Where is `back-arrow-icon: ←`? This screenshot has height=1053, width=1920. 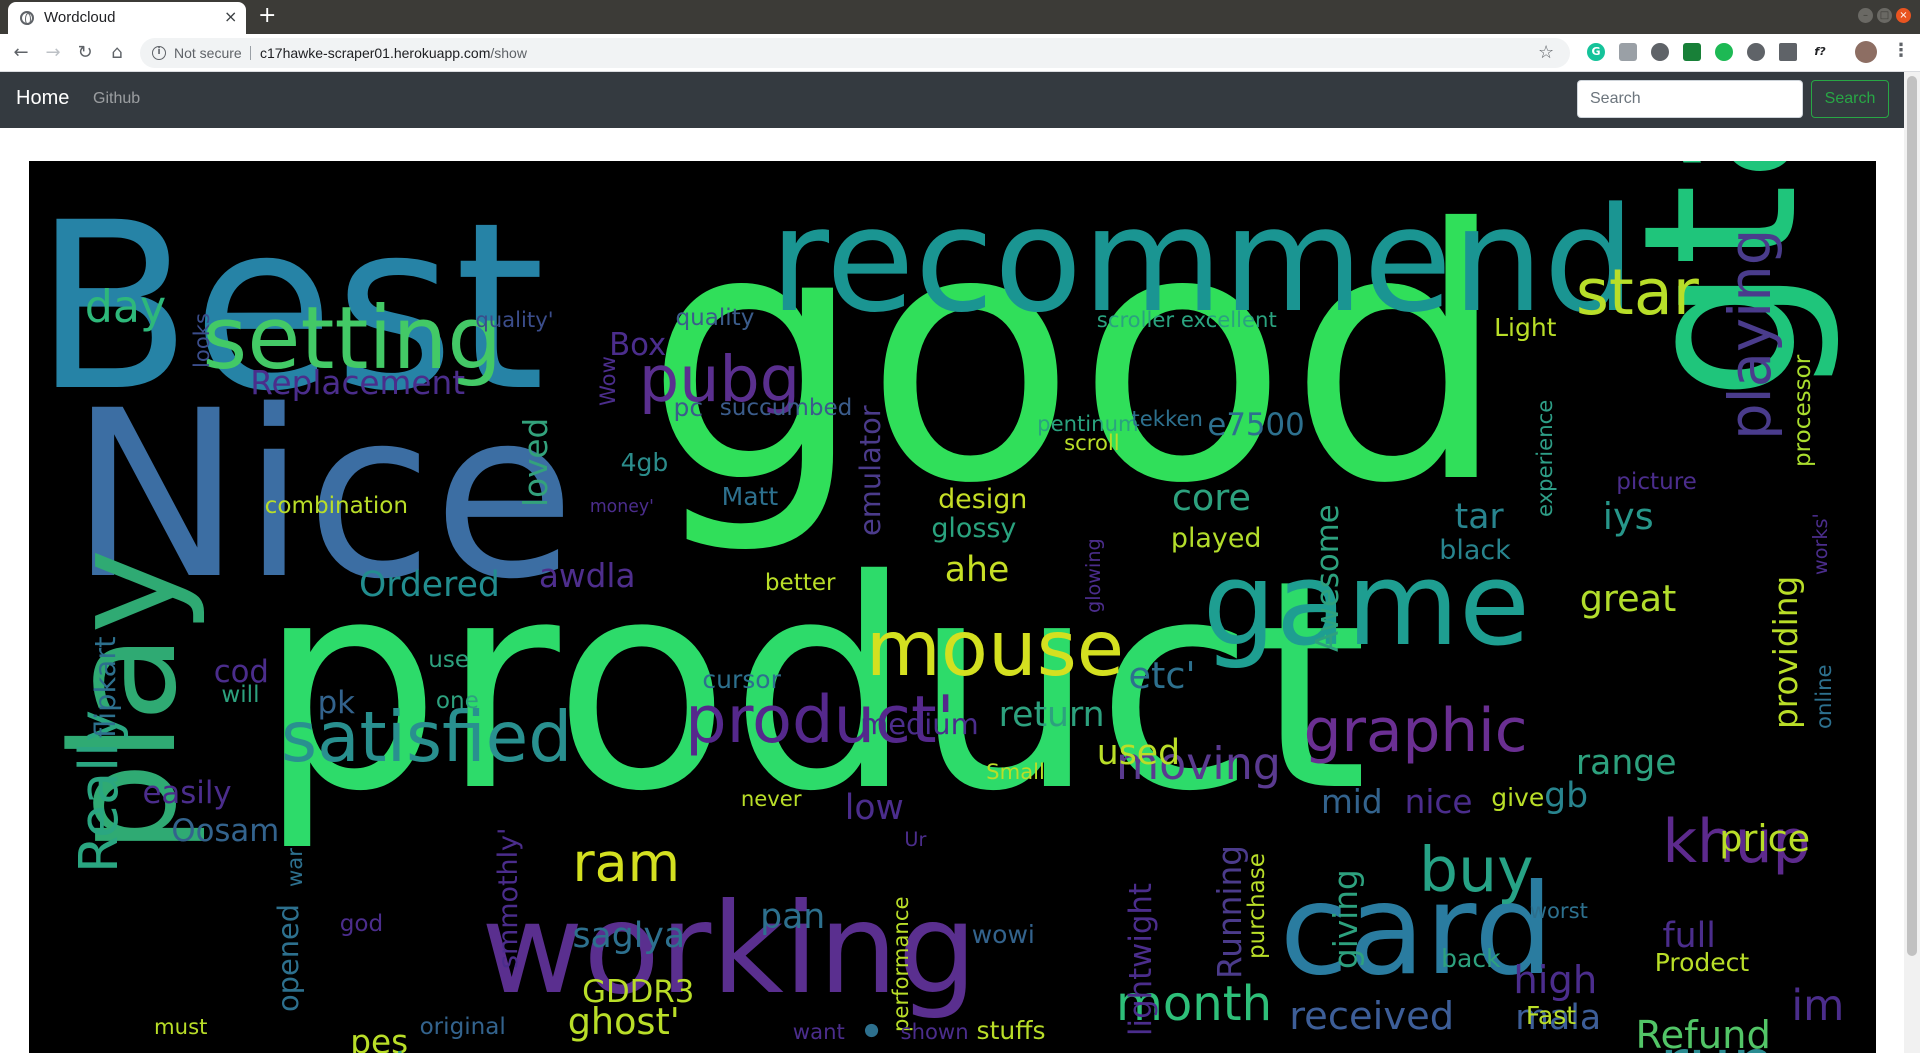 back-arrow-icon: ← is located at coordinates (21, 52).